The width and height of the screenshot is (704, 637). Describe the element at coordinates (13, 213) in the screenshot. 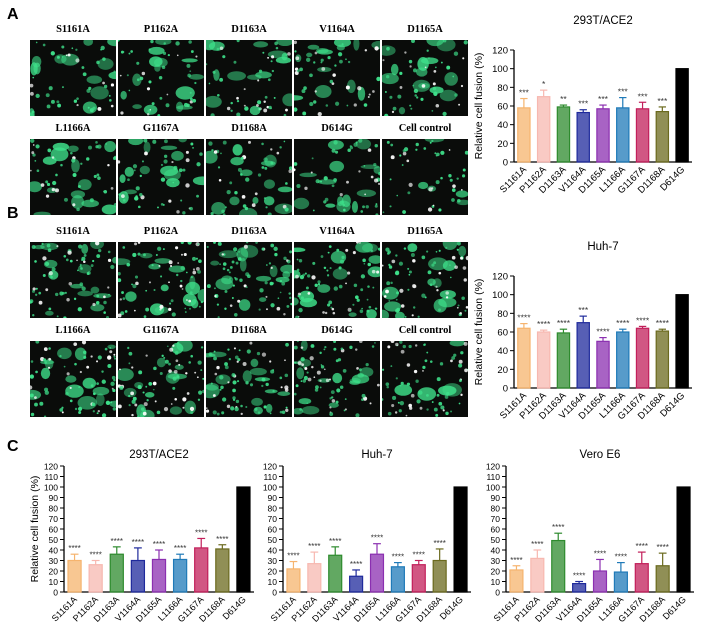

I see `panel-letter-b: B` at that location.